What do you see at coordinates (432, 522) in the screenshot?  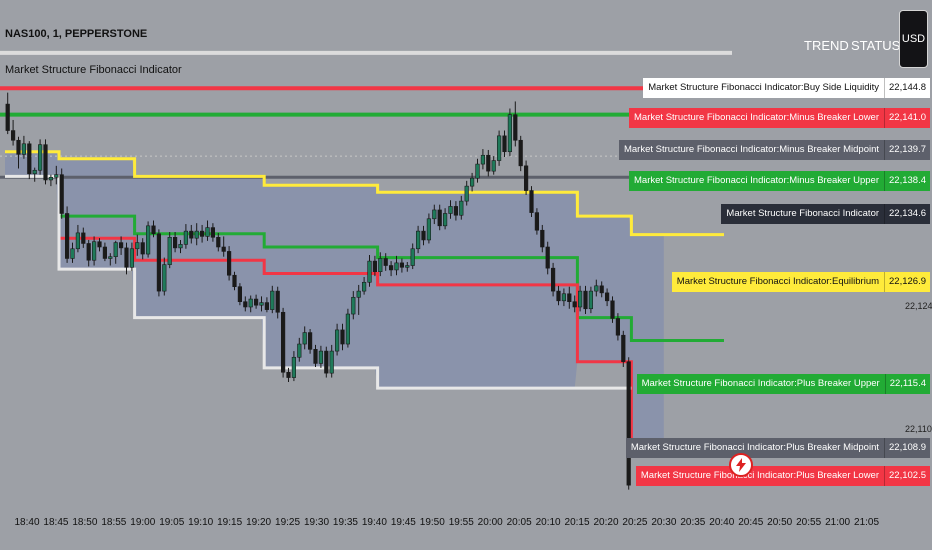 I see `time-tick-label: 19:50` at bounding box center [432, 522].